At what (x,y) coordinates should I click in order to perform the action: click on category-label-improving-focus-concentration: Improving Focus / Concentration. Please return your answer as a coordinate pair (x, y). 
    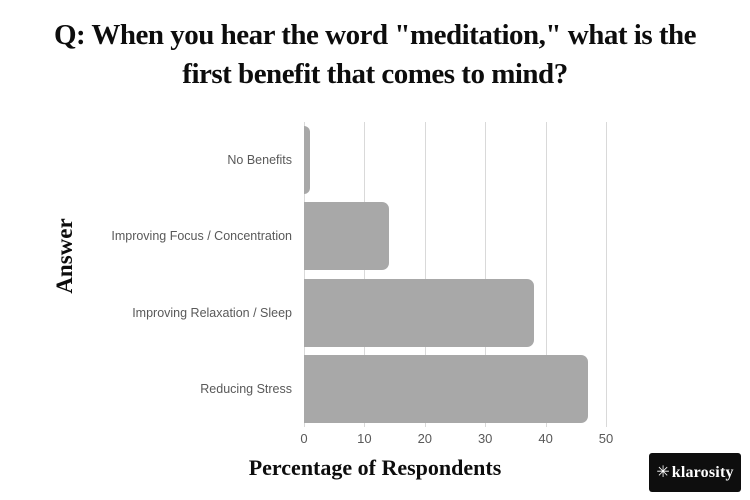
    Looking at the image, I should click on (201, 236).